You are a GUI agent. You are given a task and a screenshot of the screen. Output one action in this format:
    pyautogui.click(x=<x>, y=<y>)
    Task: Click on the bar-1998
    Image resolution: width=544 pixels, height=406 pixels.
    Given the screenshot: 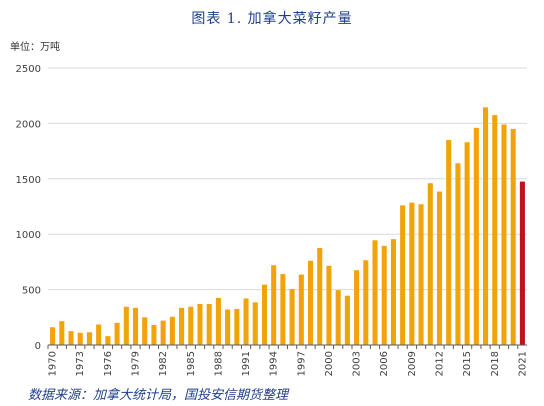 What is the action you would take?
    pyautogui.click(x=310, y=302)
    